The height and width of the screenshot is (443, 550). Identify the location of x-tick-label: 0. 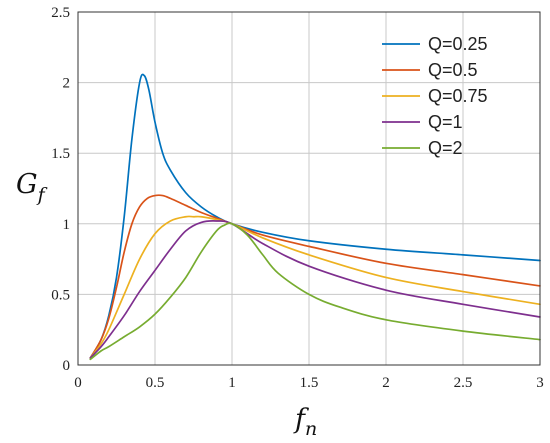
(78, 383).